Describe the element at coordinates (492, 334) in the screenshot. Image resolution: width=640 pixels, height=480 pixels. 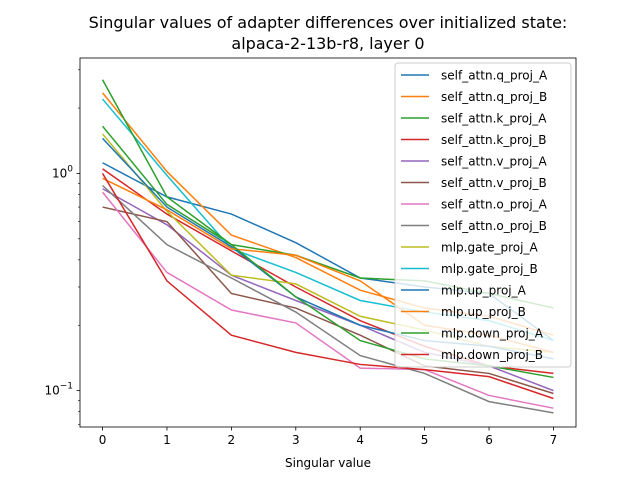
I see `legend-label: mlp.down_proj_A` at that location.